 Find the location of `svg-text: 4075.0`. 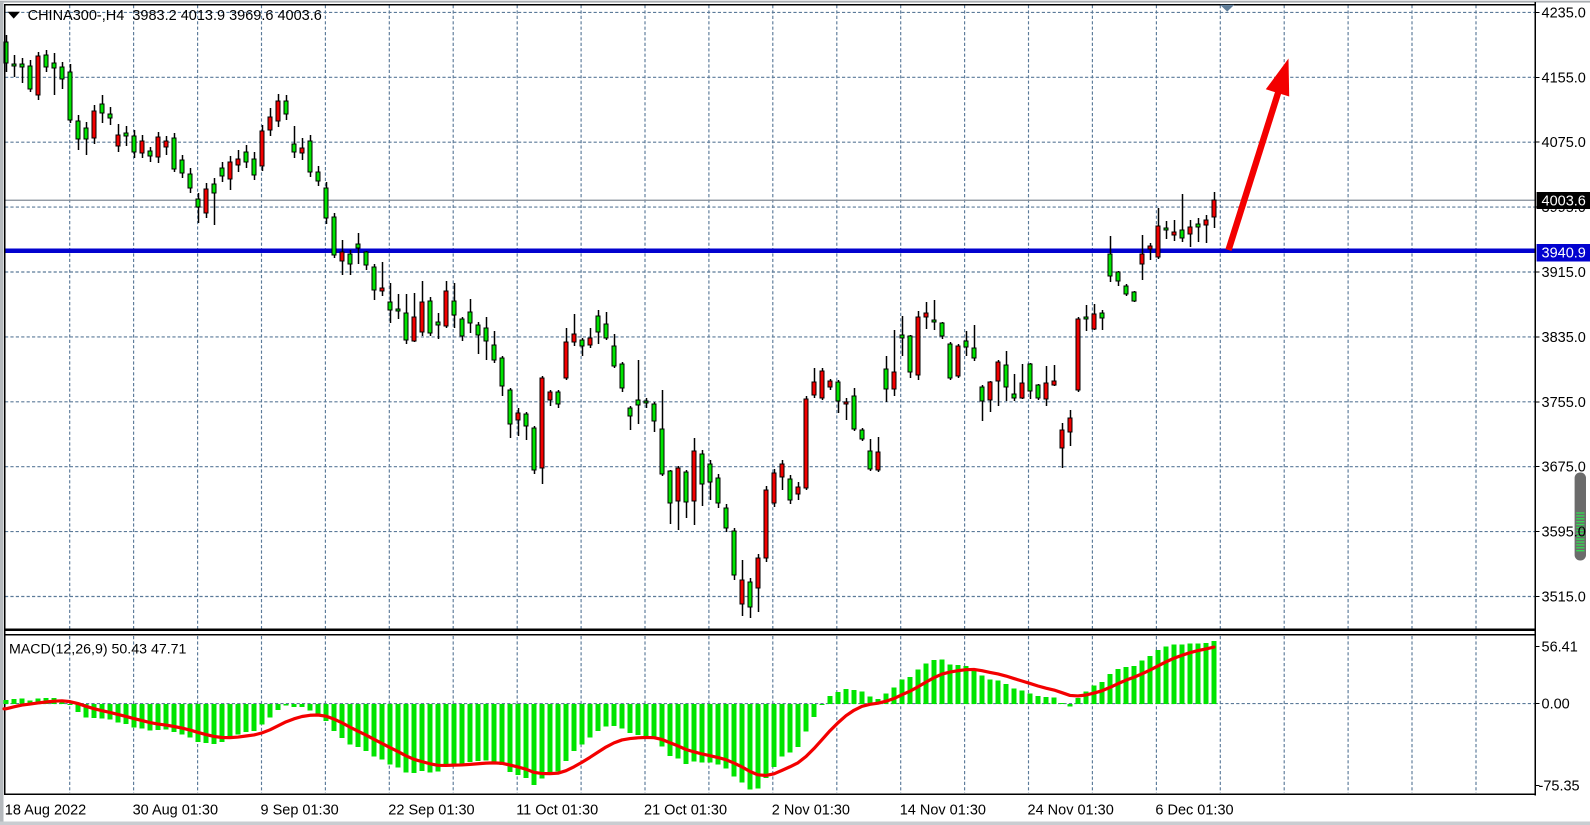

svg-text: 4075.0 is located at coordinates (1564, 143).